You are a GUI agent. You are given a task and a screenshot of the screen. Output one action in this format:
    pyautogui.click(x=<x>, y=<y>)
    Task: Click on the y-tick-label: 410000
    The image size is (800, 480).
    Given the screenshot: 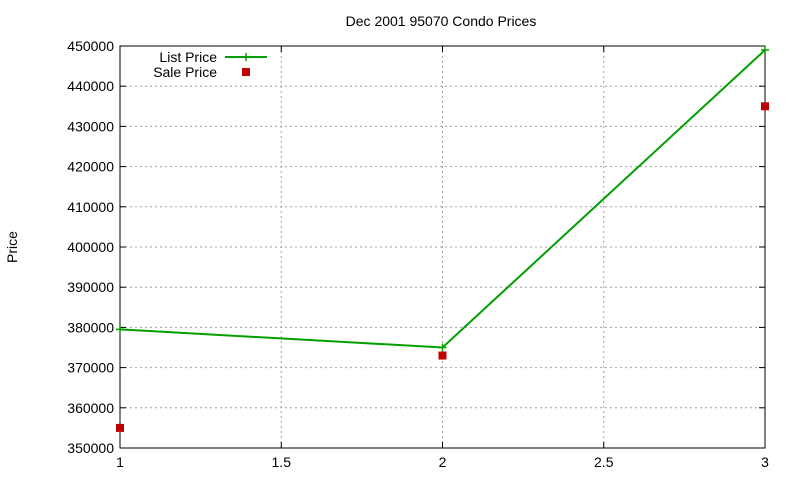 What is the action you would take?
    pyautogui.click(x=90, y=207)
    